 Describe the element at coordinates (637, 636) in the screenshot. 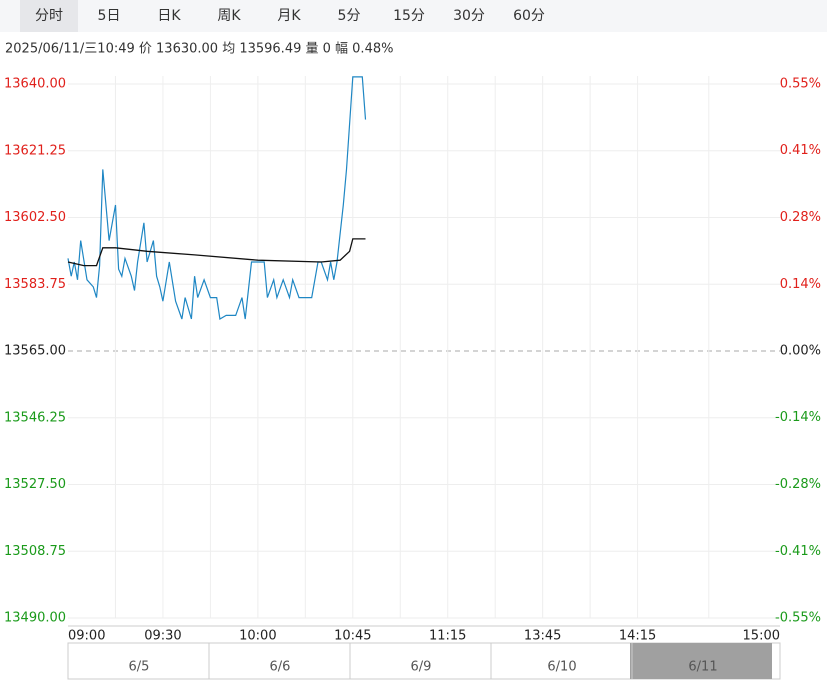

I see `x-tick-label: 14:15` at that location.